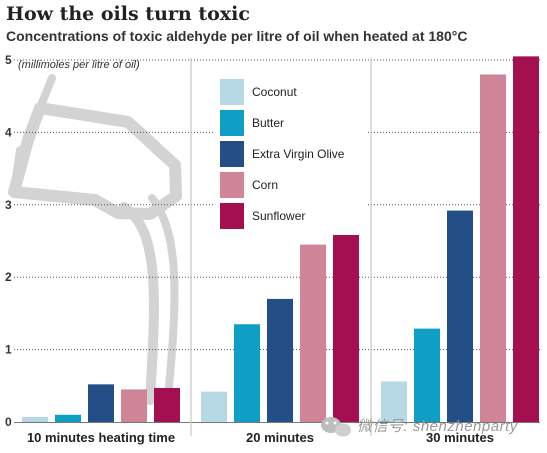  I want to click on watermark-text: 微信号: shenzhenparty, so click(438, 426).